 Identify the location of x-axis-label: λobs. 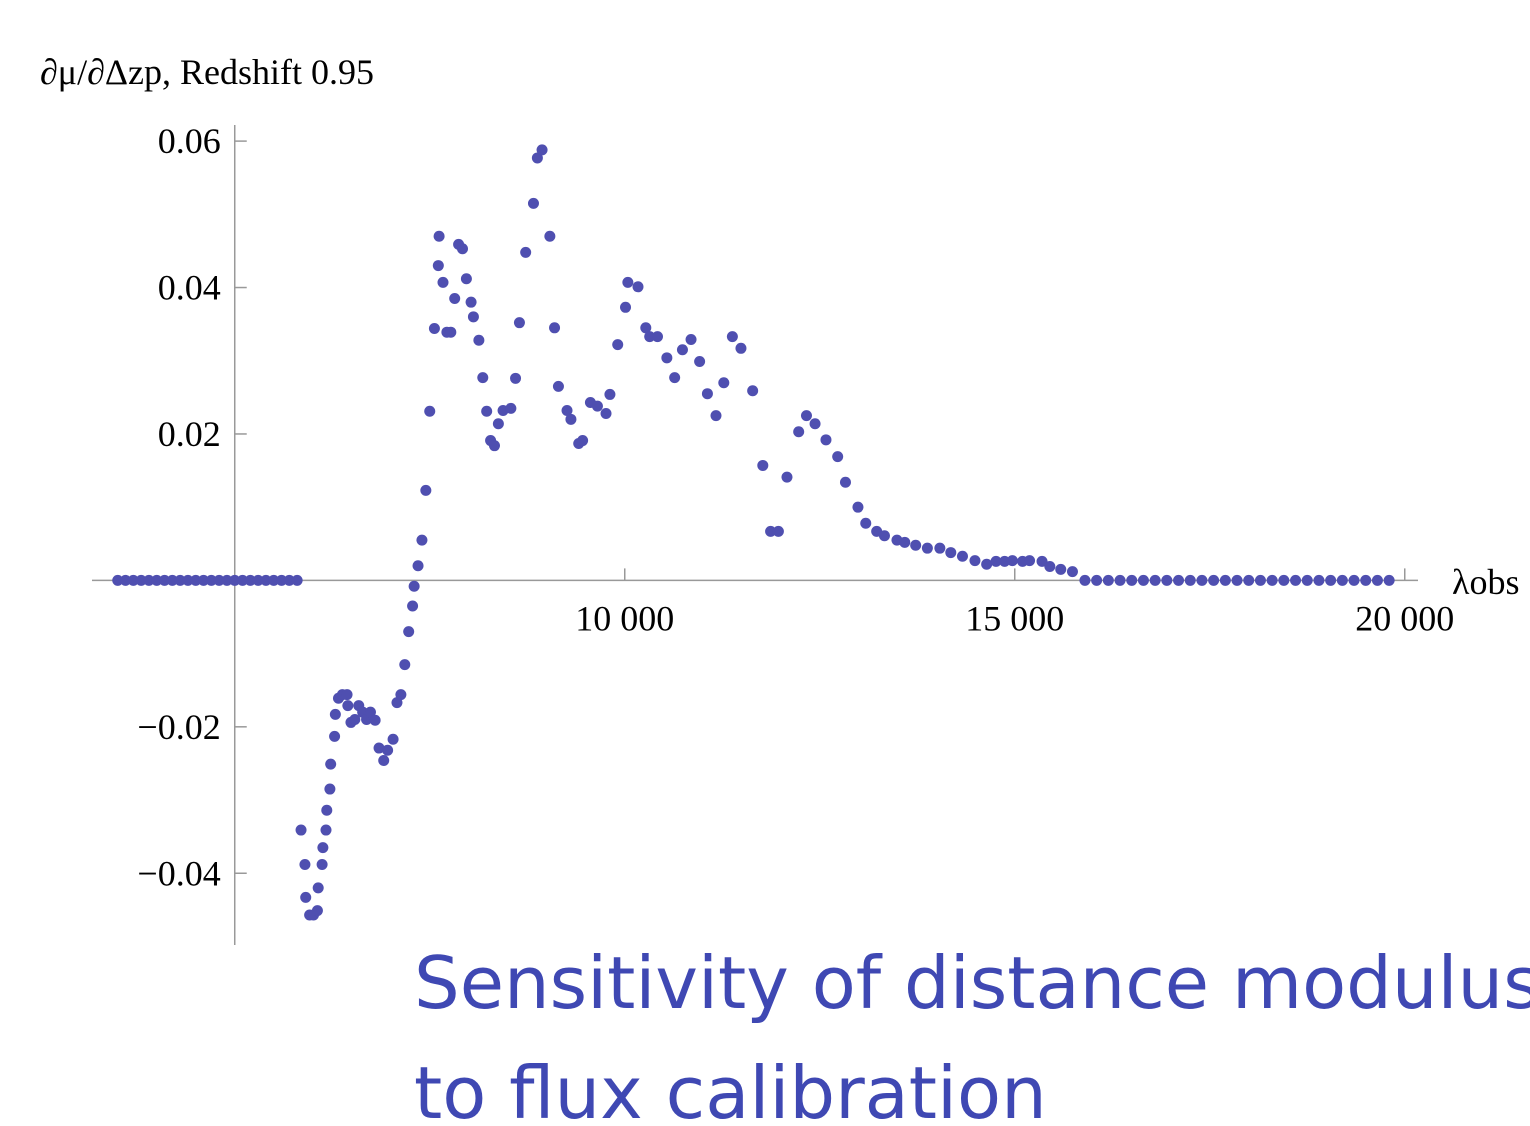
(1485, 582).